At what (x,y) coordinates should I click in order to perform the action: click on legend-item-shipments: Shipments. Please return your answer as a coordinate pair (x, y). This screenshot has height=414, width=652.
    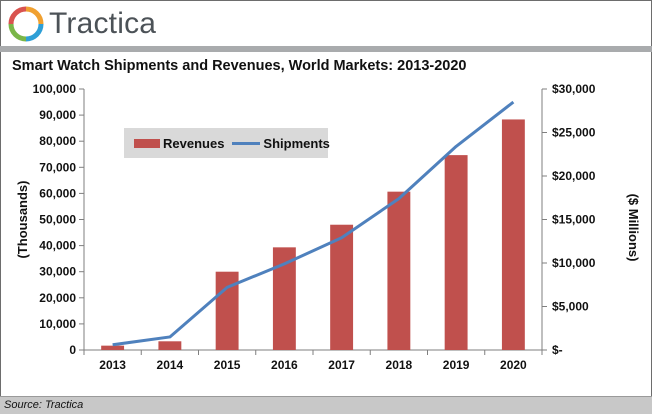
    Looking at the image, I should click on (281, 143).